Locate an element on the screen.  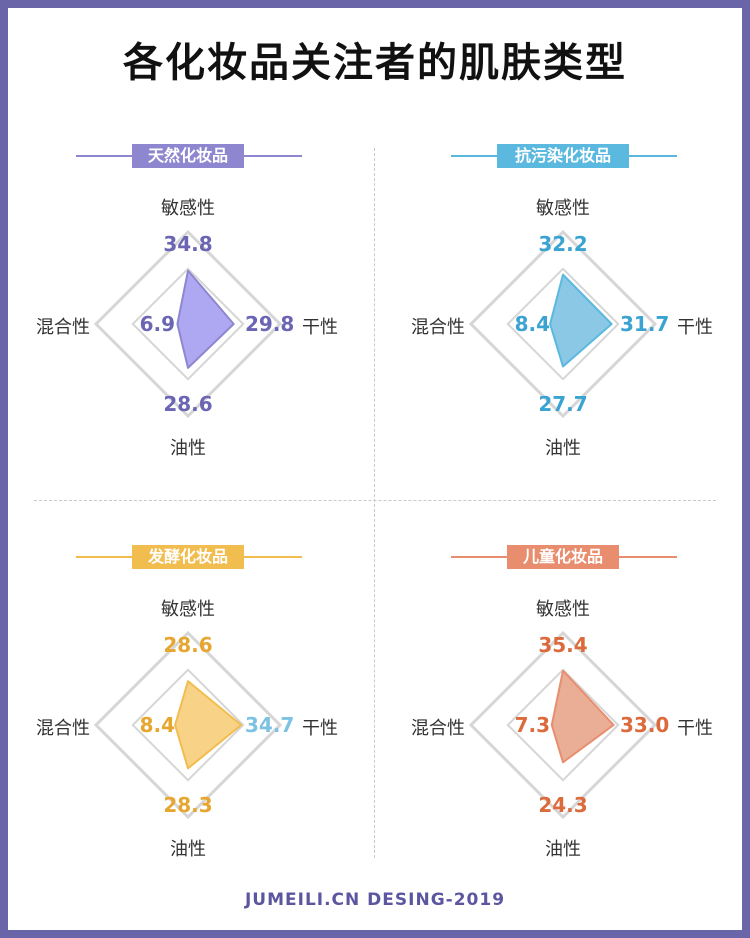
chart-title-badge: 抗污染化妆品 is located at coordinates (563, 156).